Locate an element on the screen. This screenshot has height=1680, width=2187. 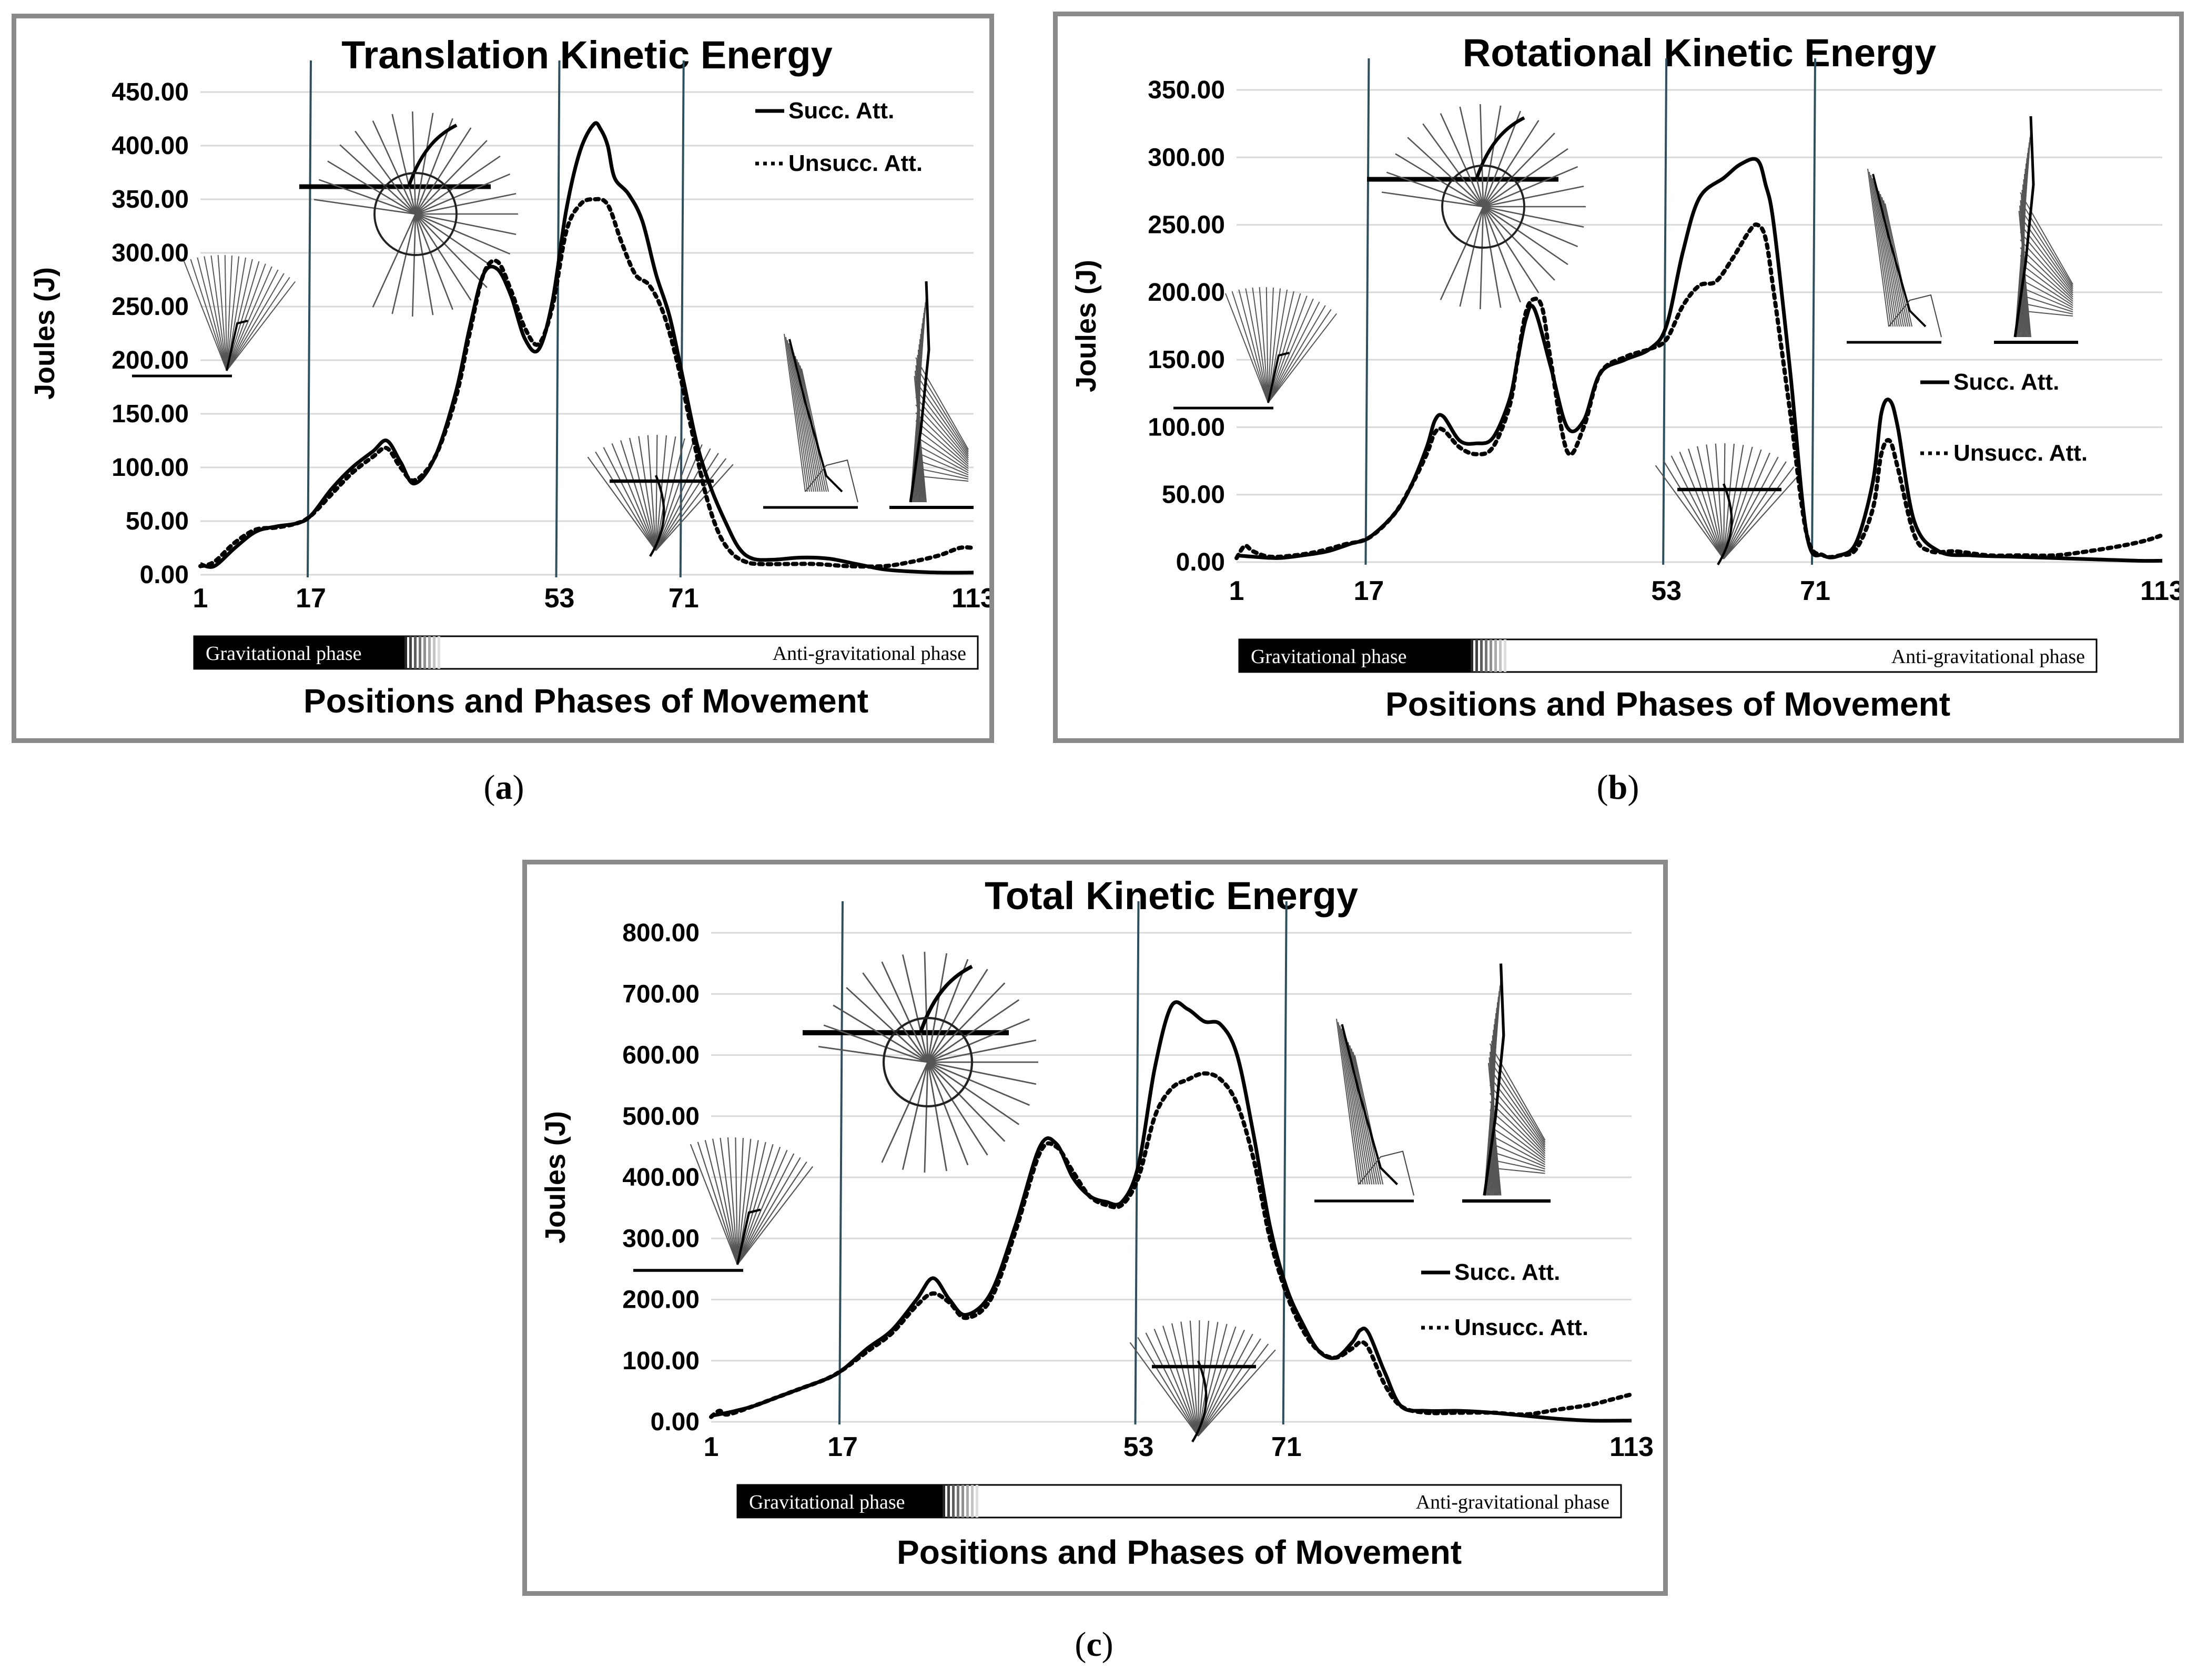
y-tick-label: 500.00 is located at coordinates (661, 1117).